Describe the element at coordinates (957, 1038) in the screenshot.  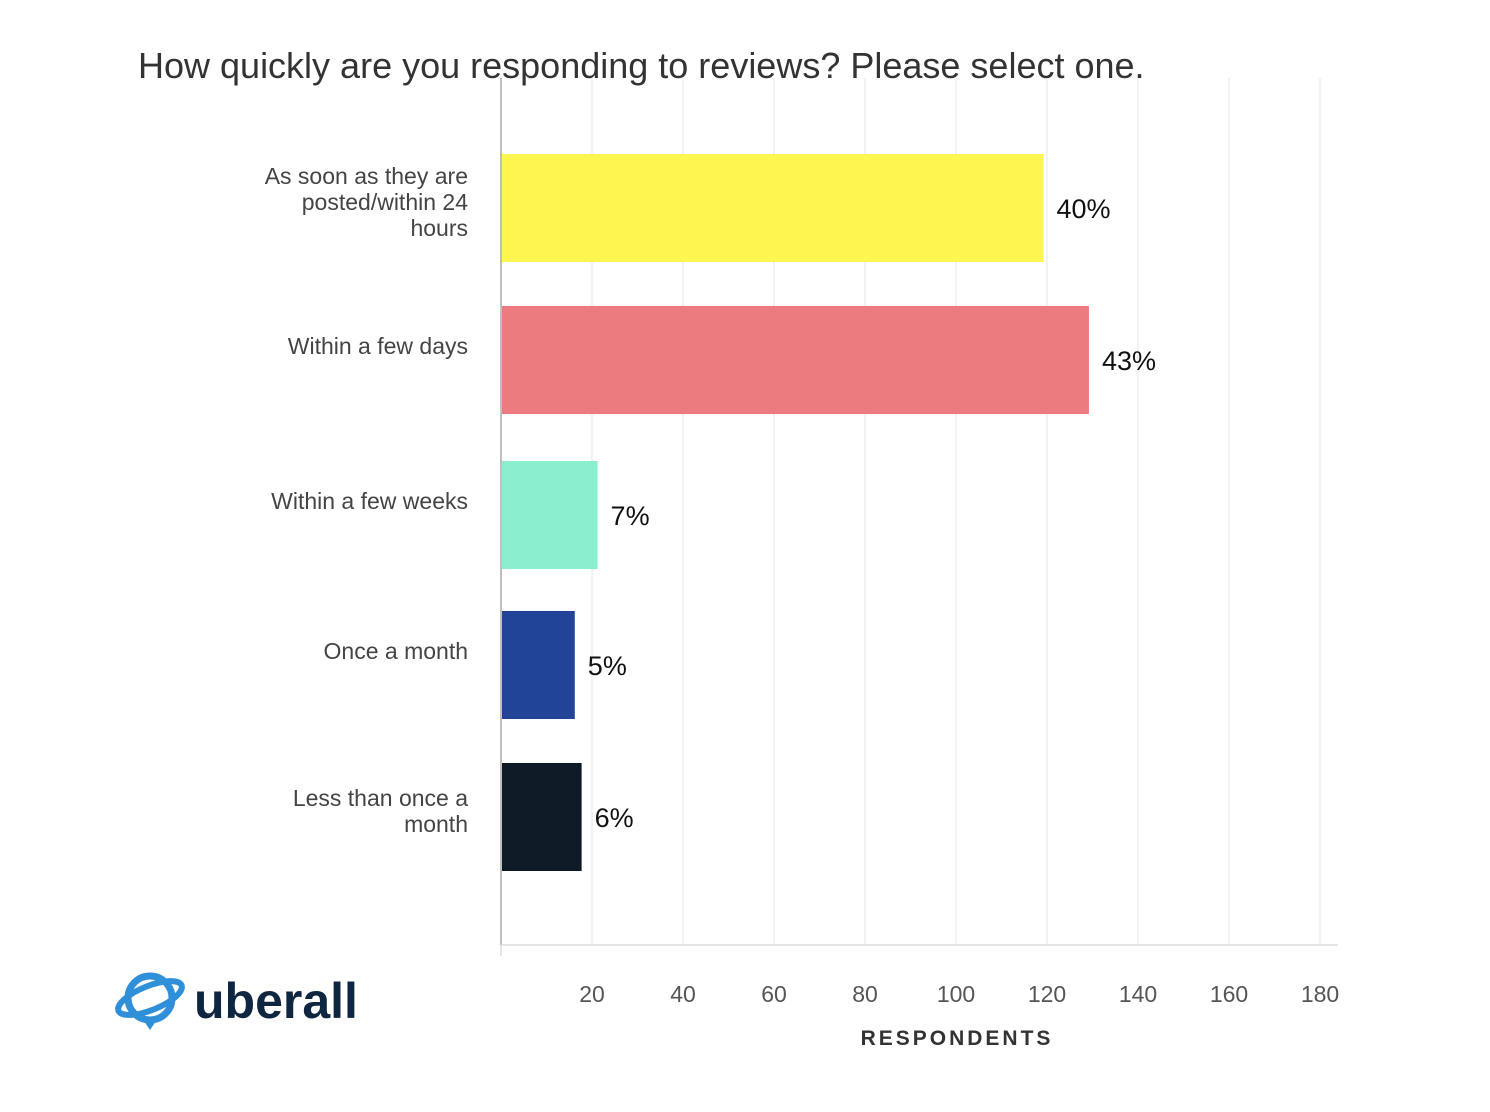
I see `x-axis-title: RESPONDENTS` at that location.